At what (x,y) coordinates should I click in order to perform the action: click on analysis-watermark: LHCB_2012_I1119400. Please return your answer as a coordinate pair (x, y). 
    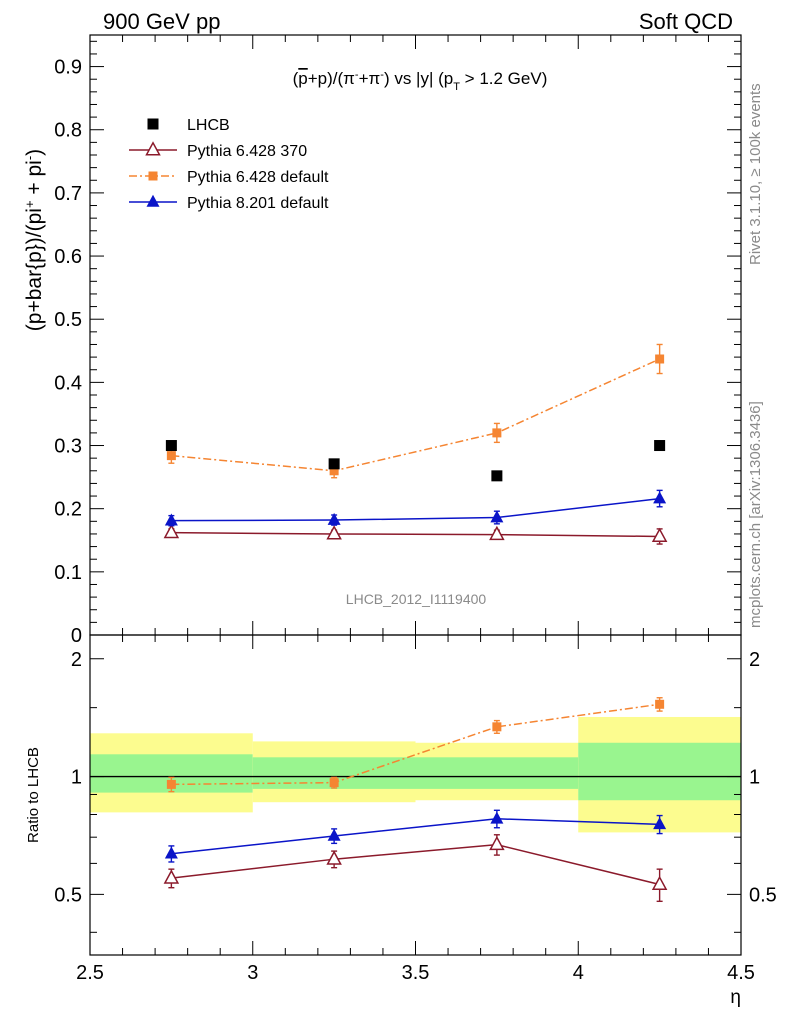
    Looking at the image, I should click on (416, 599).